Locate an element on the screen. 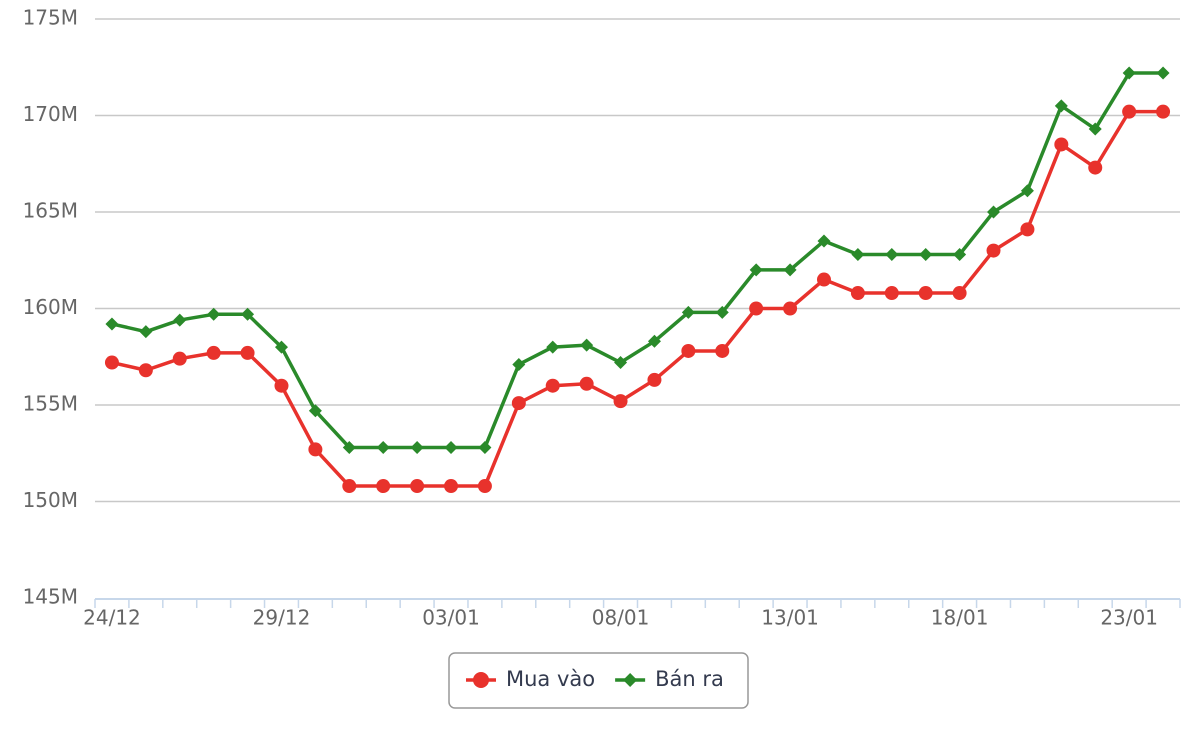  x-tick-label: 29/12 is located at coordinates (282, 618).